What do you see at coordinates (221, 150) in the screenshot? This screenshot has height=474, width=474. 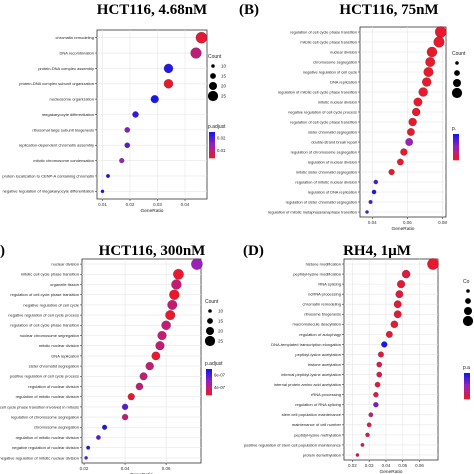 I see `color-legend-label: 0.01` at bounding box center [221, 150].